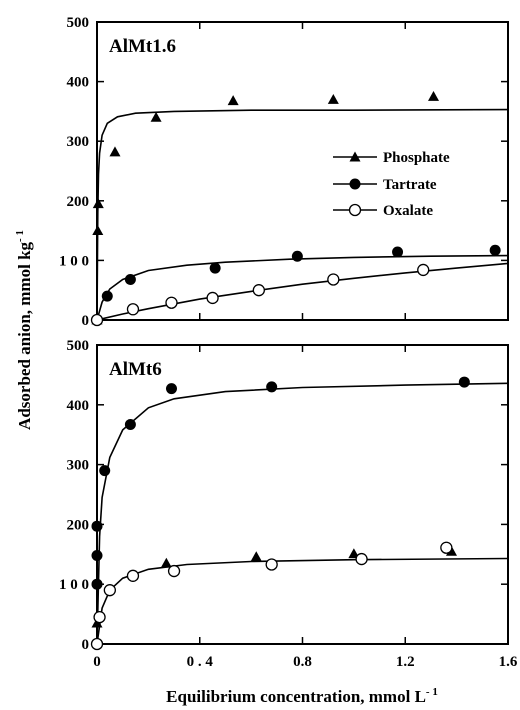 The height and width of the screenshot is (710, 520). Describe the element at coordinates (408, 211) in the screenshot. I see `legend-label-oxalate: Oxalate` at that location.